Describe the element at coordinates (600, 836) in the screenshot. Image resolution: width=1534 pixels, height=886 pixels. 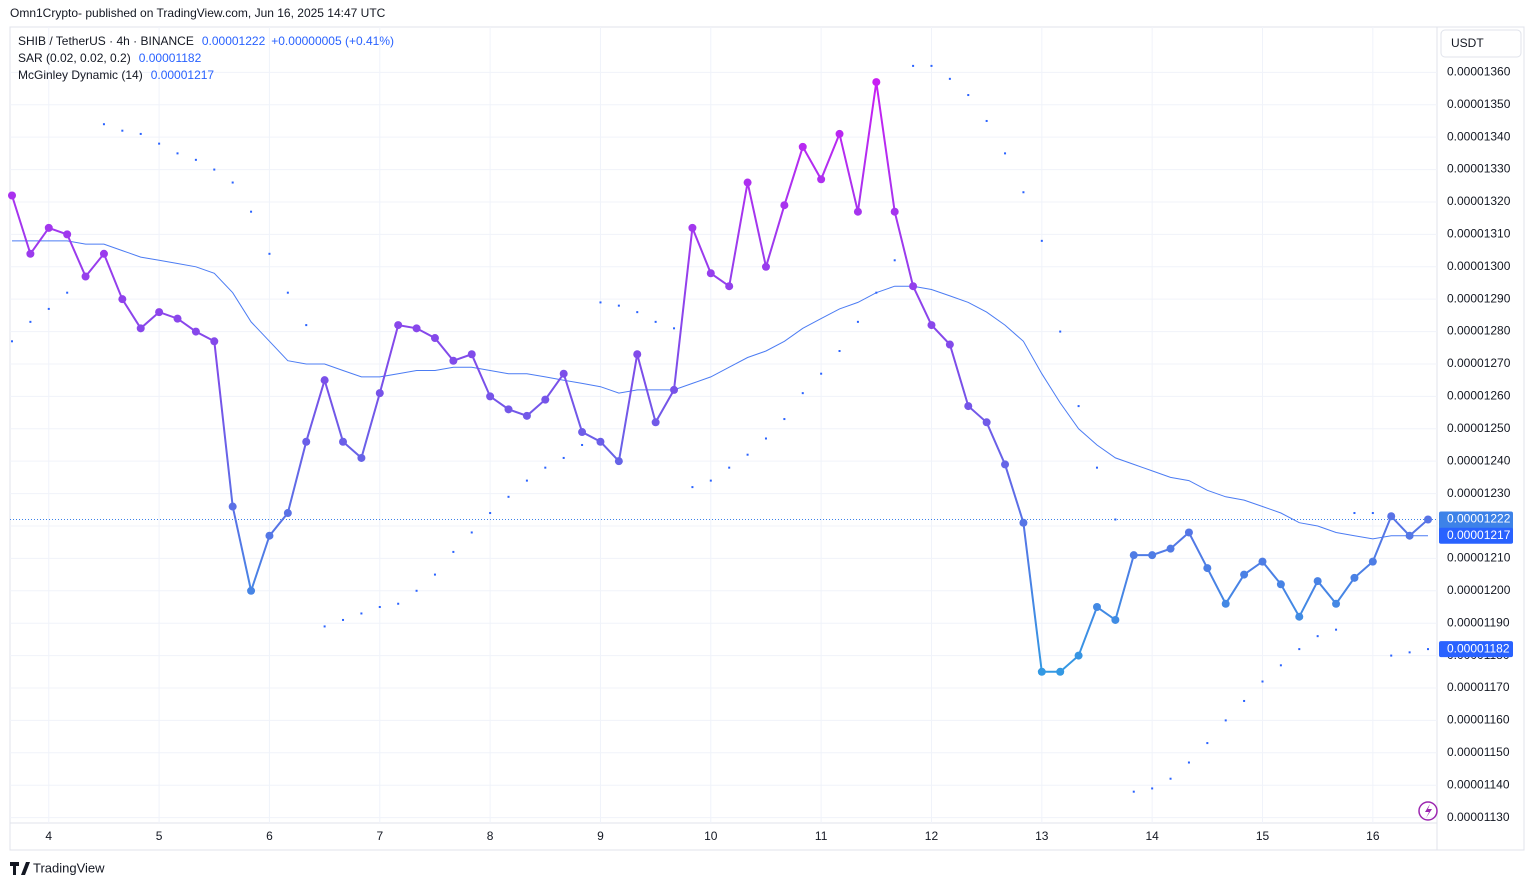
I see `x-tick-label: 9` at that location.